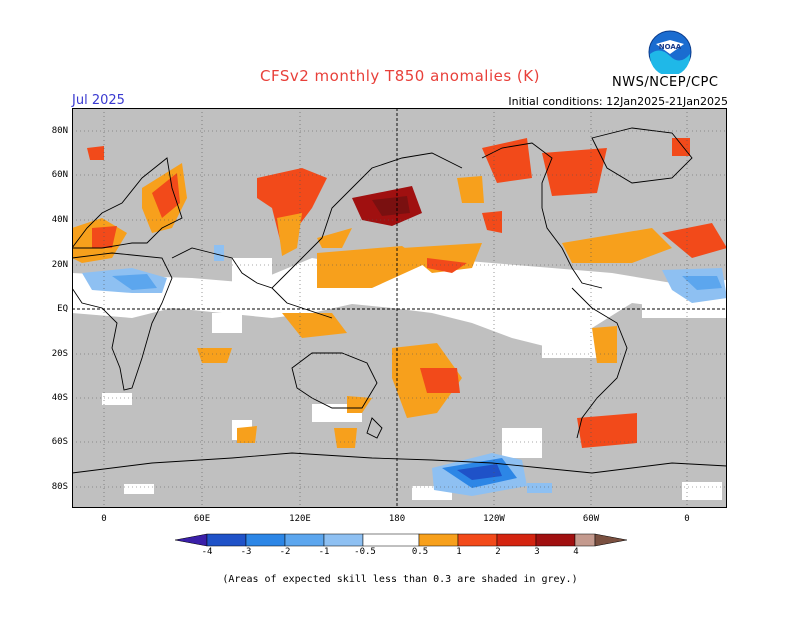 Image resolution: width=800 pixels, height=618 pixels. Describe the element at coordinates (537, 552) in the screenshot. I see `colorbar-label: 3` at that location.